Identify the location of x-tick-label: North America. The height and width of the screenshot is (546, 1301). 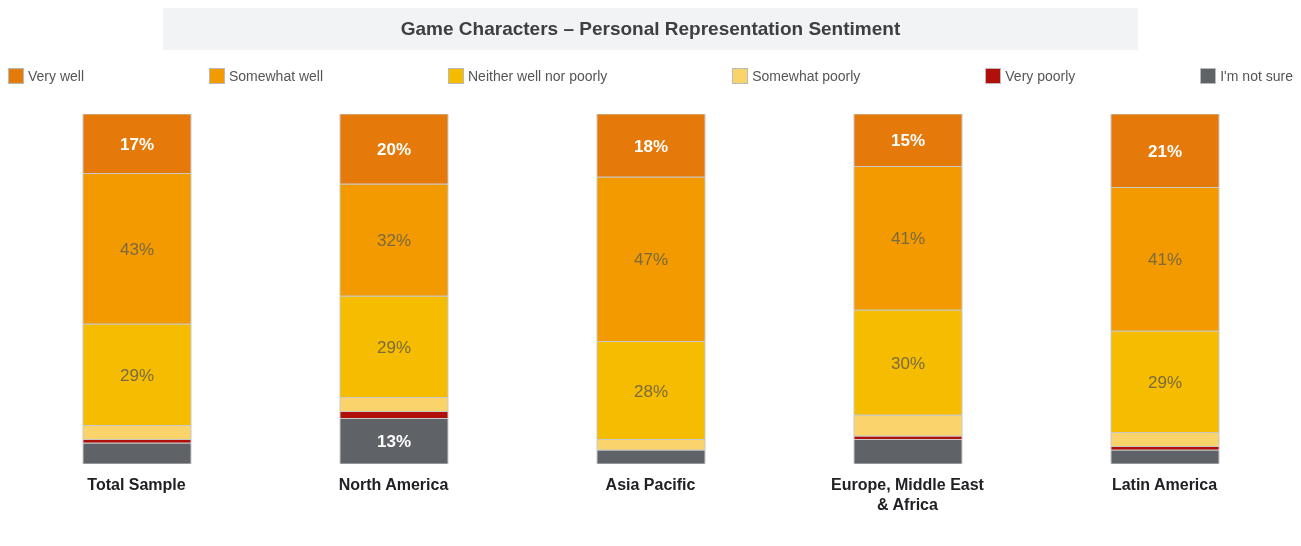
(393, 484).